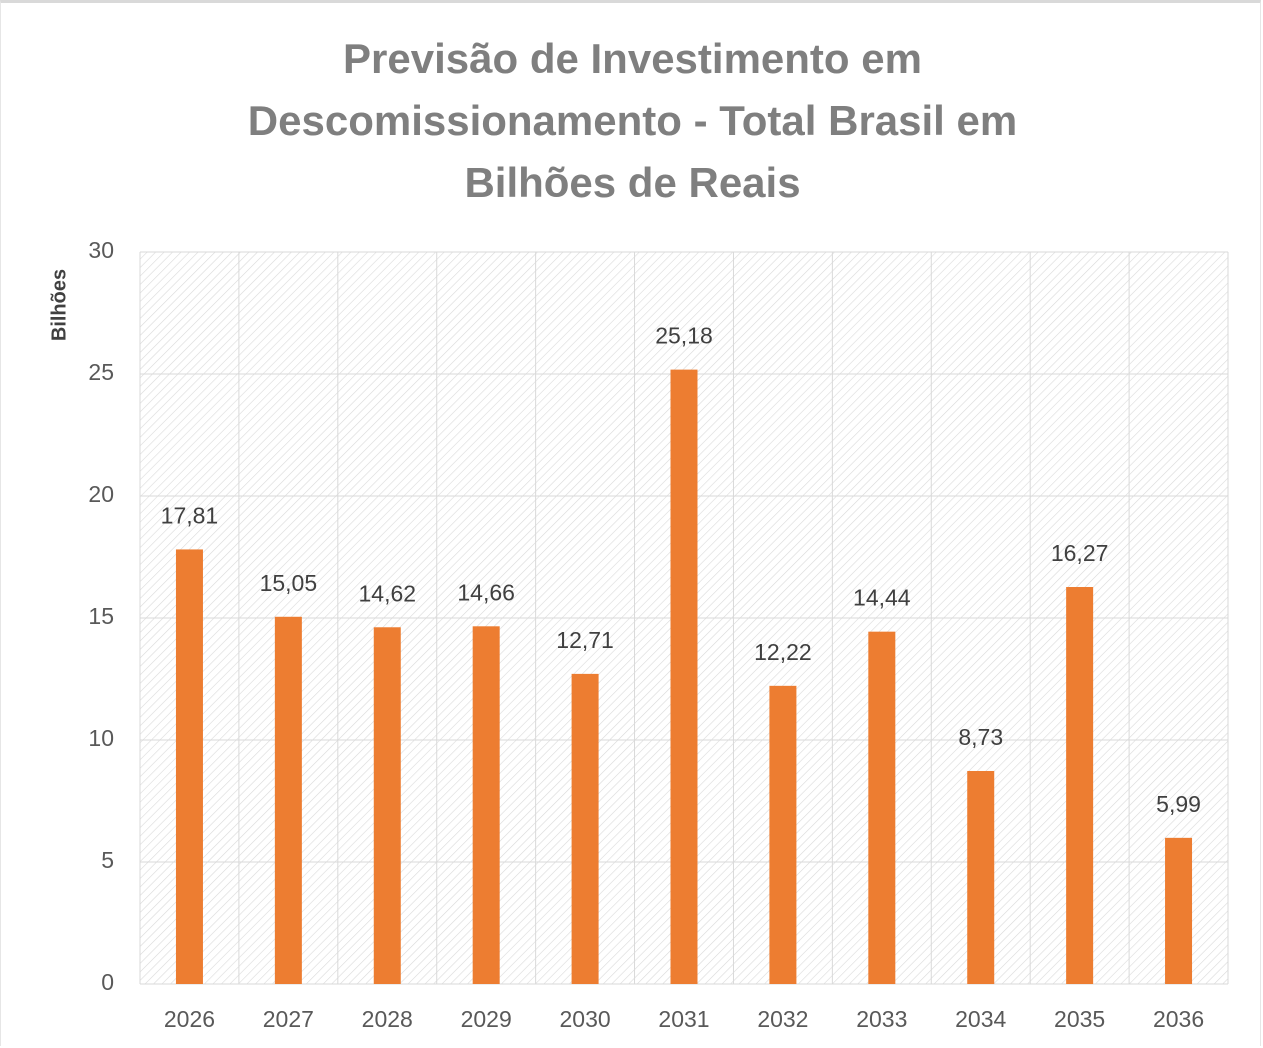 The width and height of the screenshot is (1263, 1048). What do you see at coordinates (684, 336) in the screenshot?
I see `data-label: 25,18` at bounding box center [684, 336].